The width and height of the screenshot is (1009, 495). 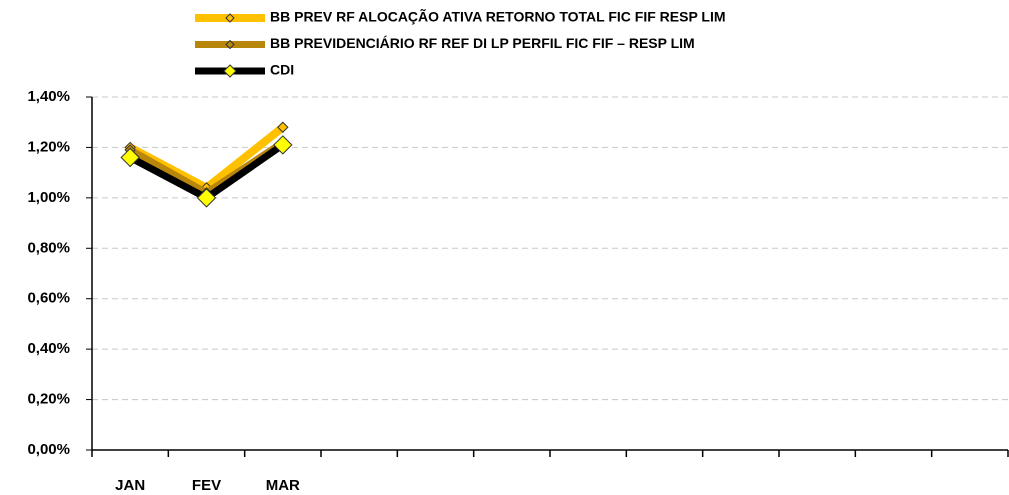 I want to click on y-tick-label: 1,00%, so click(x=48, y=197).